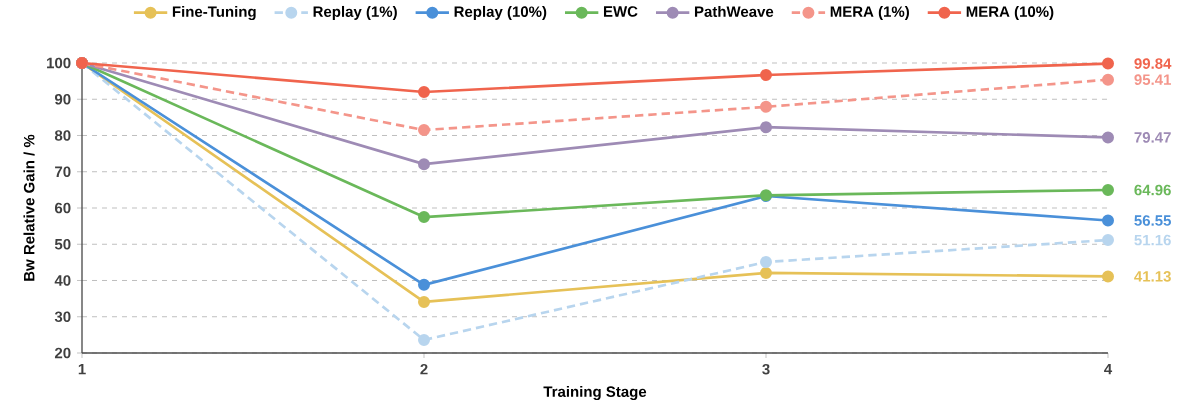  Describe the element at coordinates (59, 63) in the screenshot. I see `y-tick-label: 100` at that location.